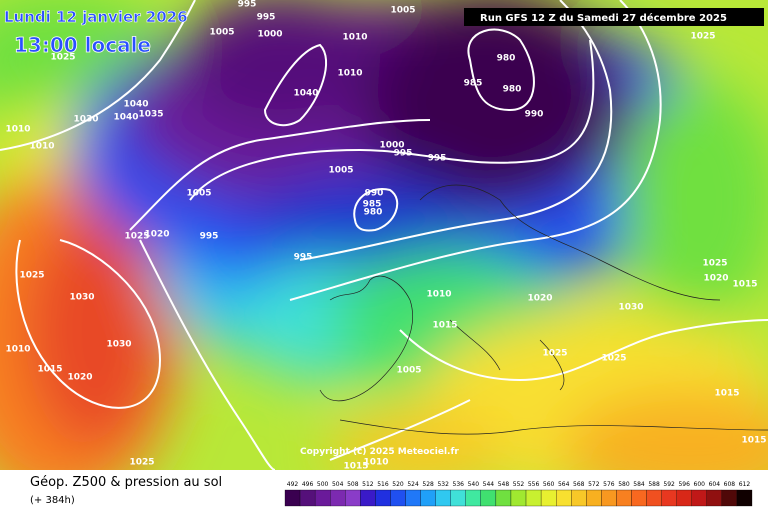 The image size is (768, 512). What do you see at coordinates (323, 484) in the screenshot?
I see `legend-label: 500` at bounding box center [323, 484].